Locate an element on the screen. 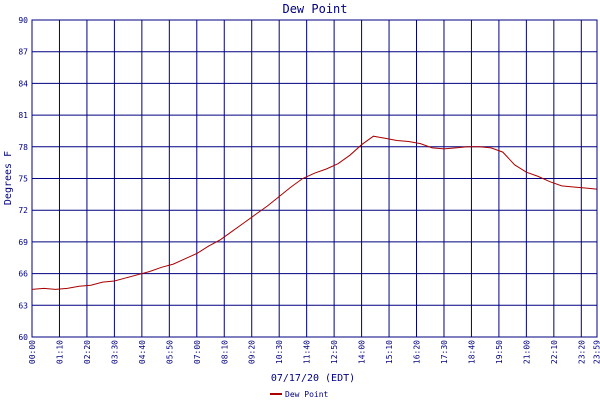 This screenshot has width=600, height=400. x-tick-label: 01:10 is located at coordinates (59, 352).